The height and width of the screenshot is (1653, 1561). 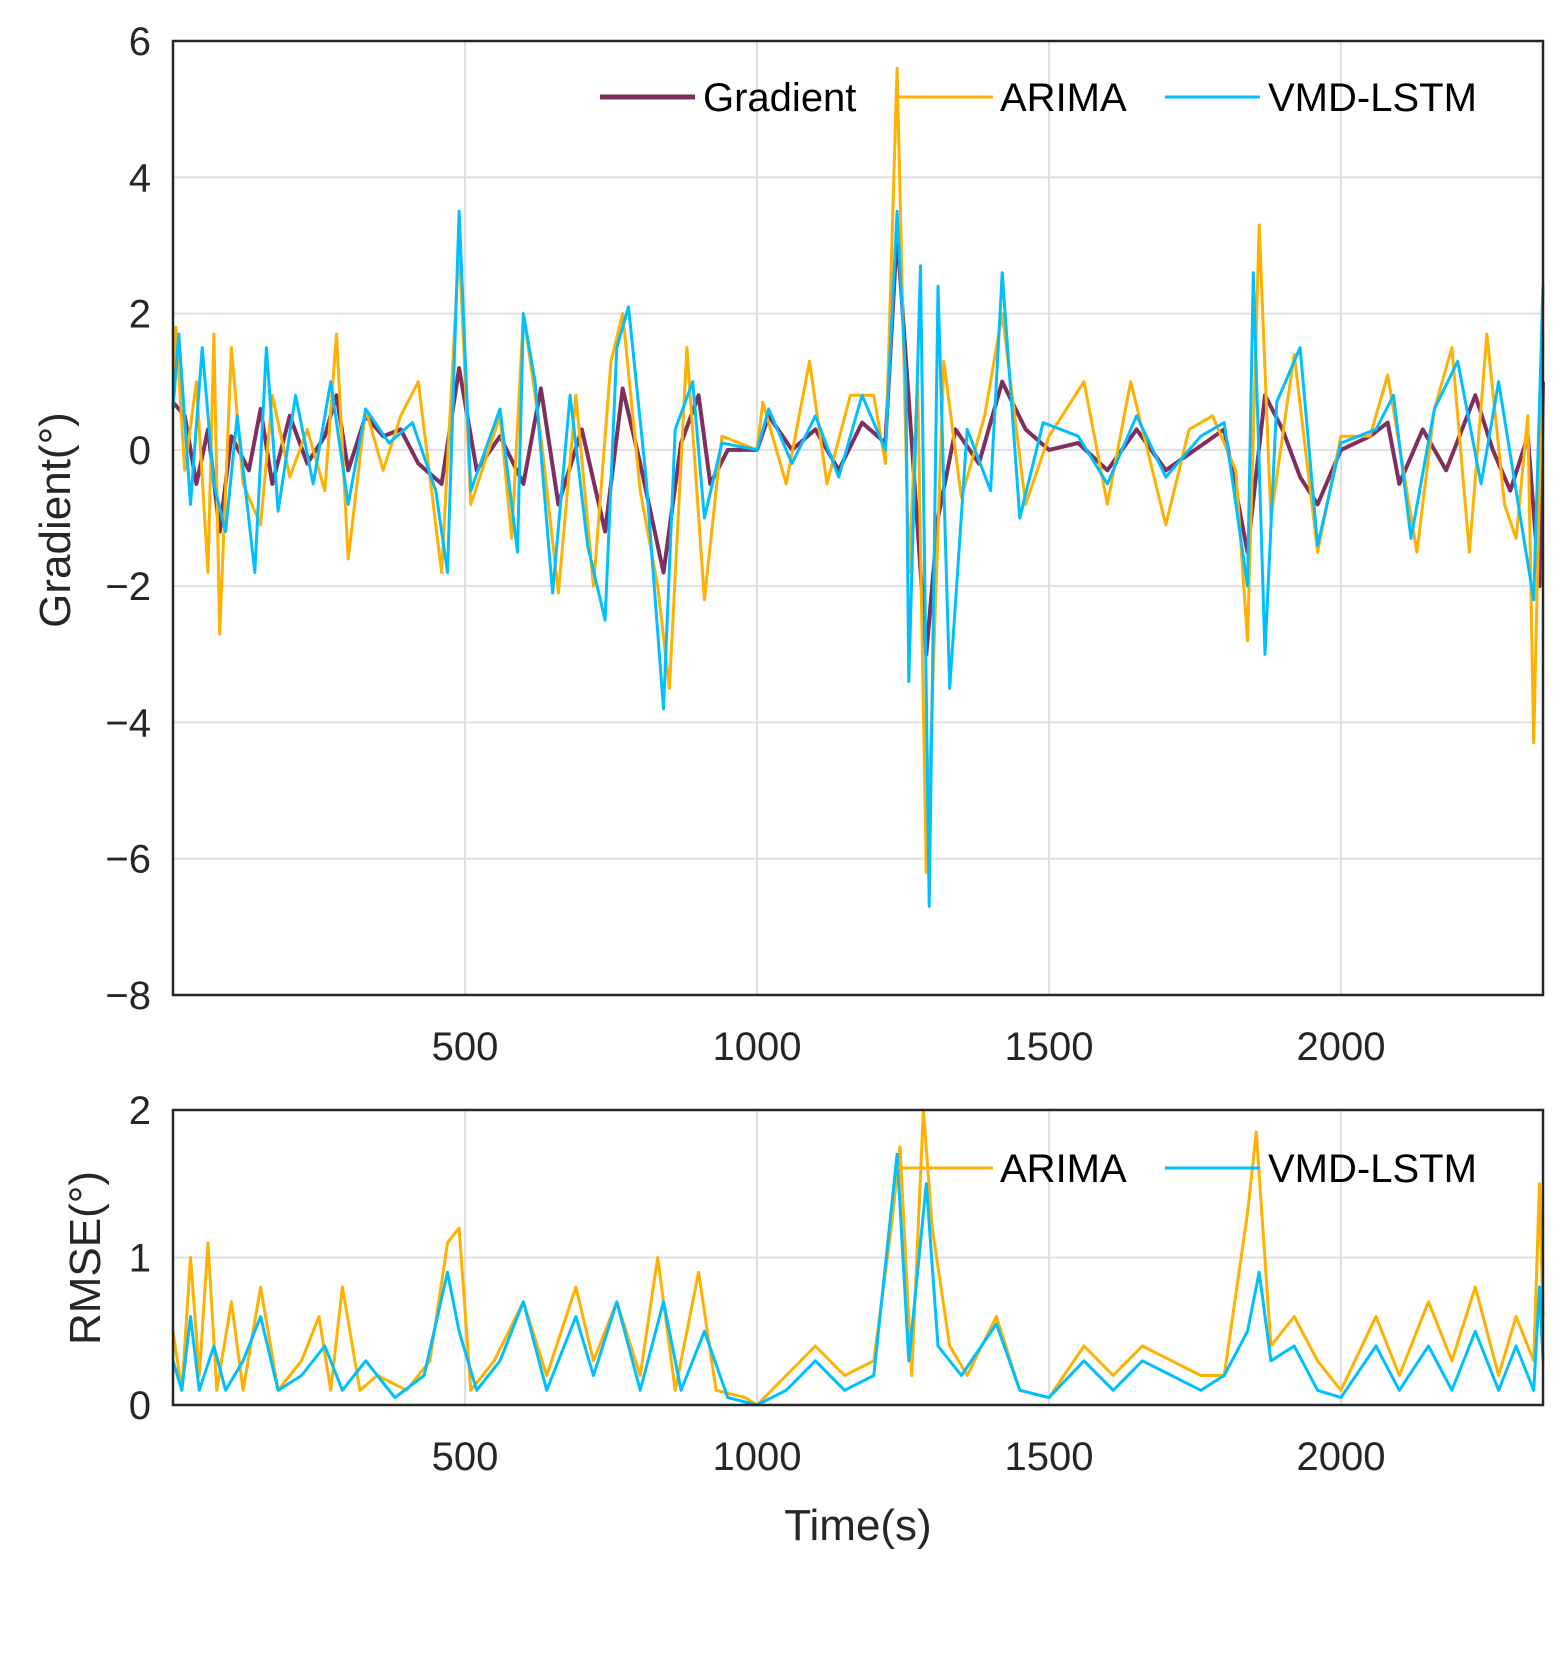 I want to click on bottom-xlabel: Time(s), so click(x=857, y=1525).